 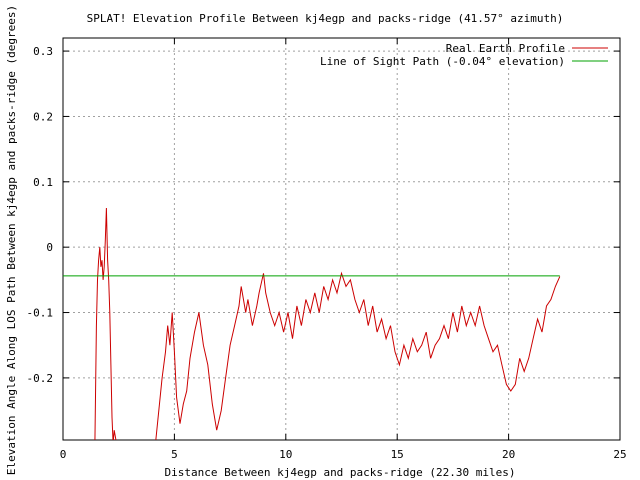 I want to click on y-tick-label: -0.1, so click(x=40, y=313).